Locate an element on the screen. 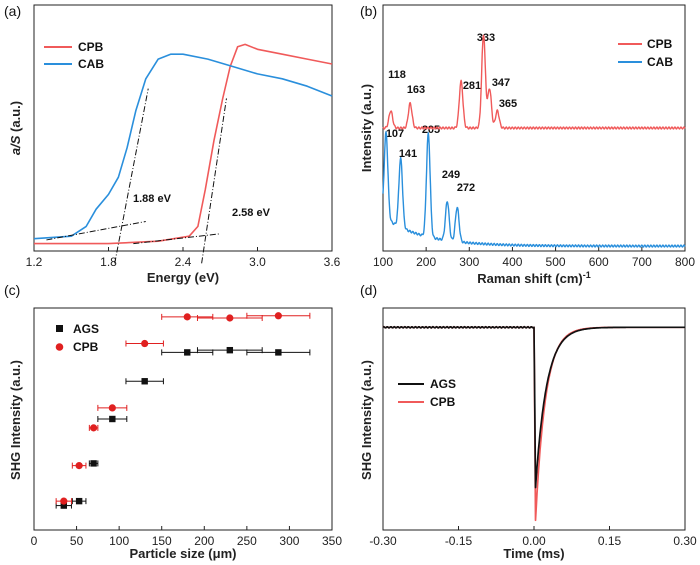 Image resolution: width=700 pixels, height=565 pixels. peak-label-cab: 272 is located at coordinates (466, 188).